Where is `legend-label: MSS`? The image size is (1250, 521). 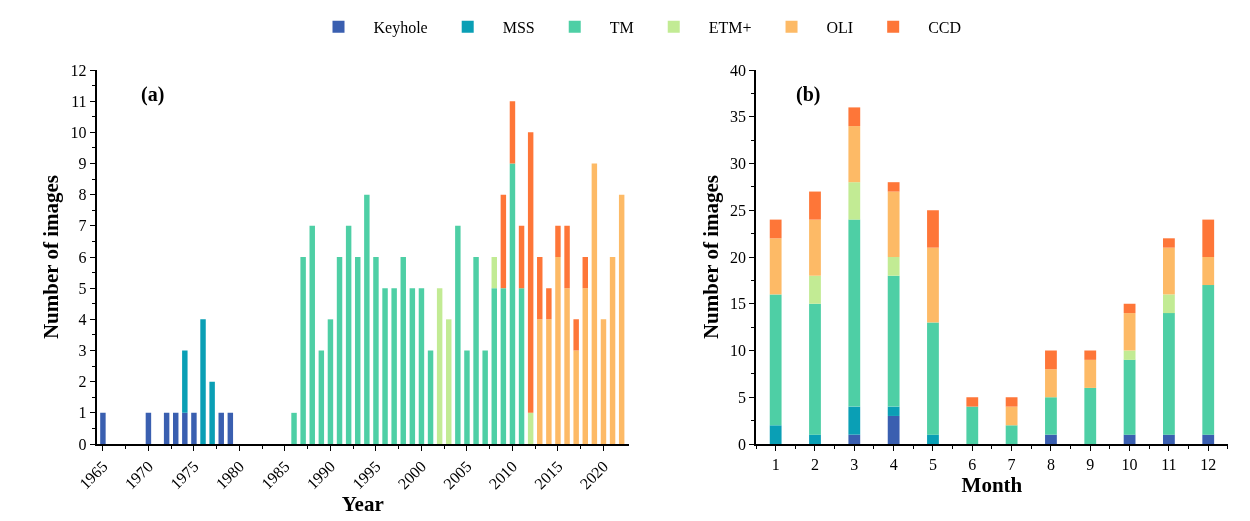 legend-label: MSS is located at coordinates (518, 27).